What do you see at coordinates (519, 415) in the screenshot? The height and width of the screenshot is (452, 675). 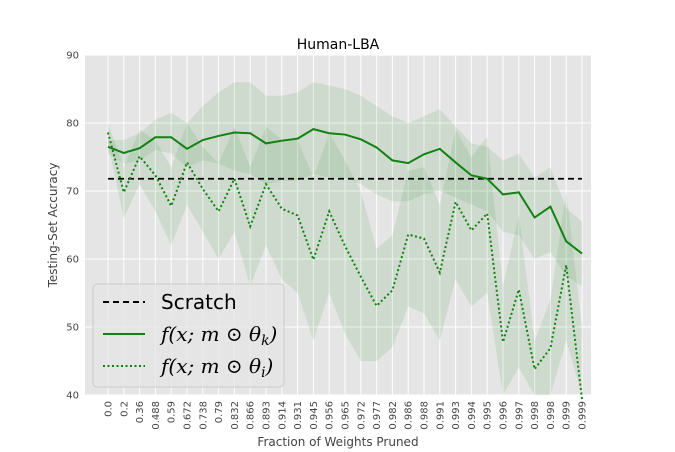 I see `x-tick-label: 0.997` at bounding box center [519, 415].